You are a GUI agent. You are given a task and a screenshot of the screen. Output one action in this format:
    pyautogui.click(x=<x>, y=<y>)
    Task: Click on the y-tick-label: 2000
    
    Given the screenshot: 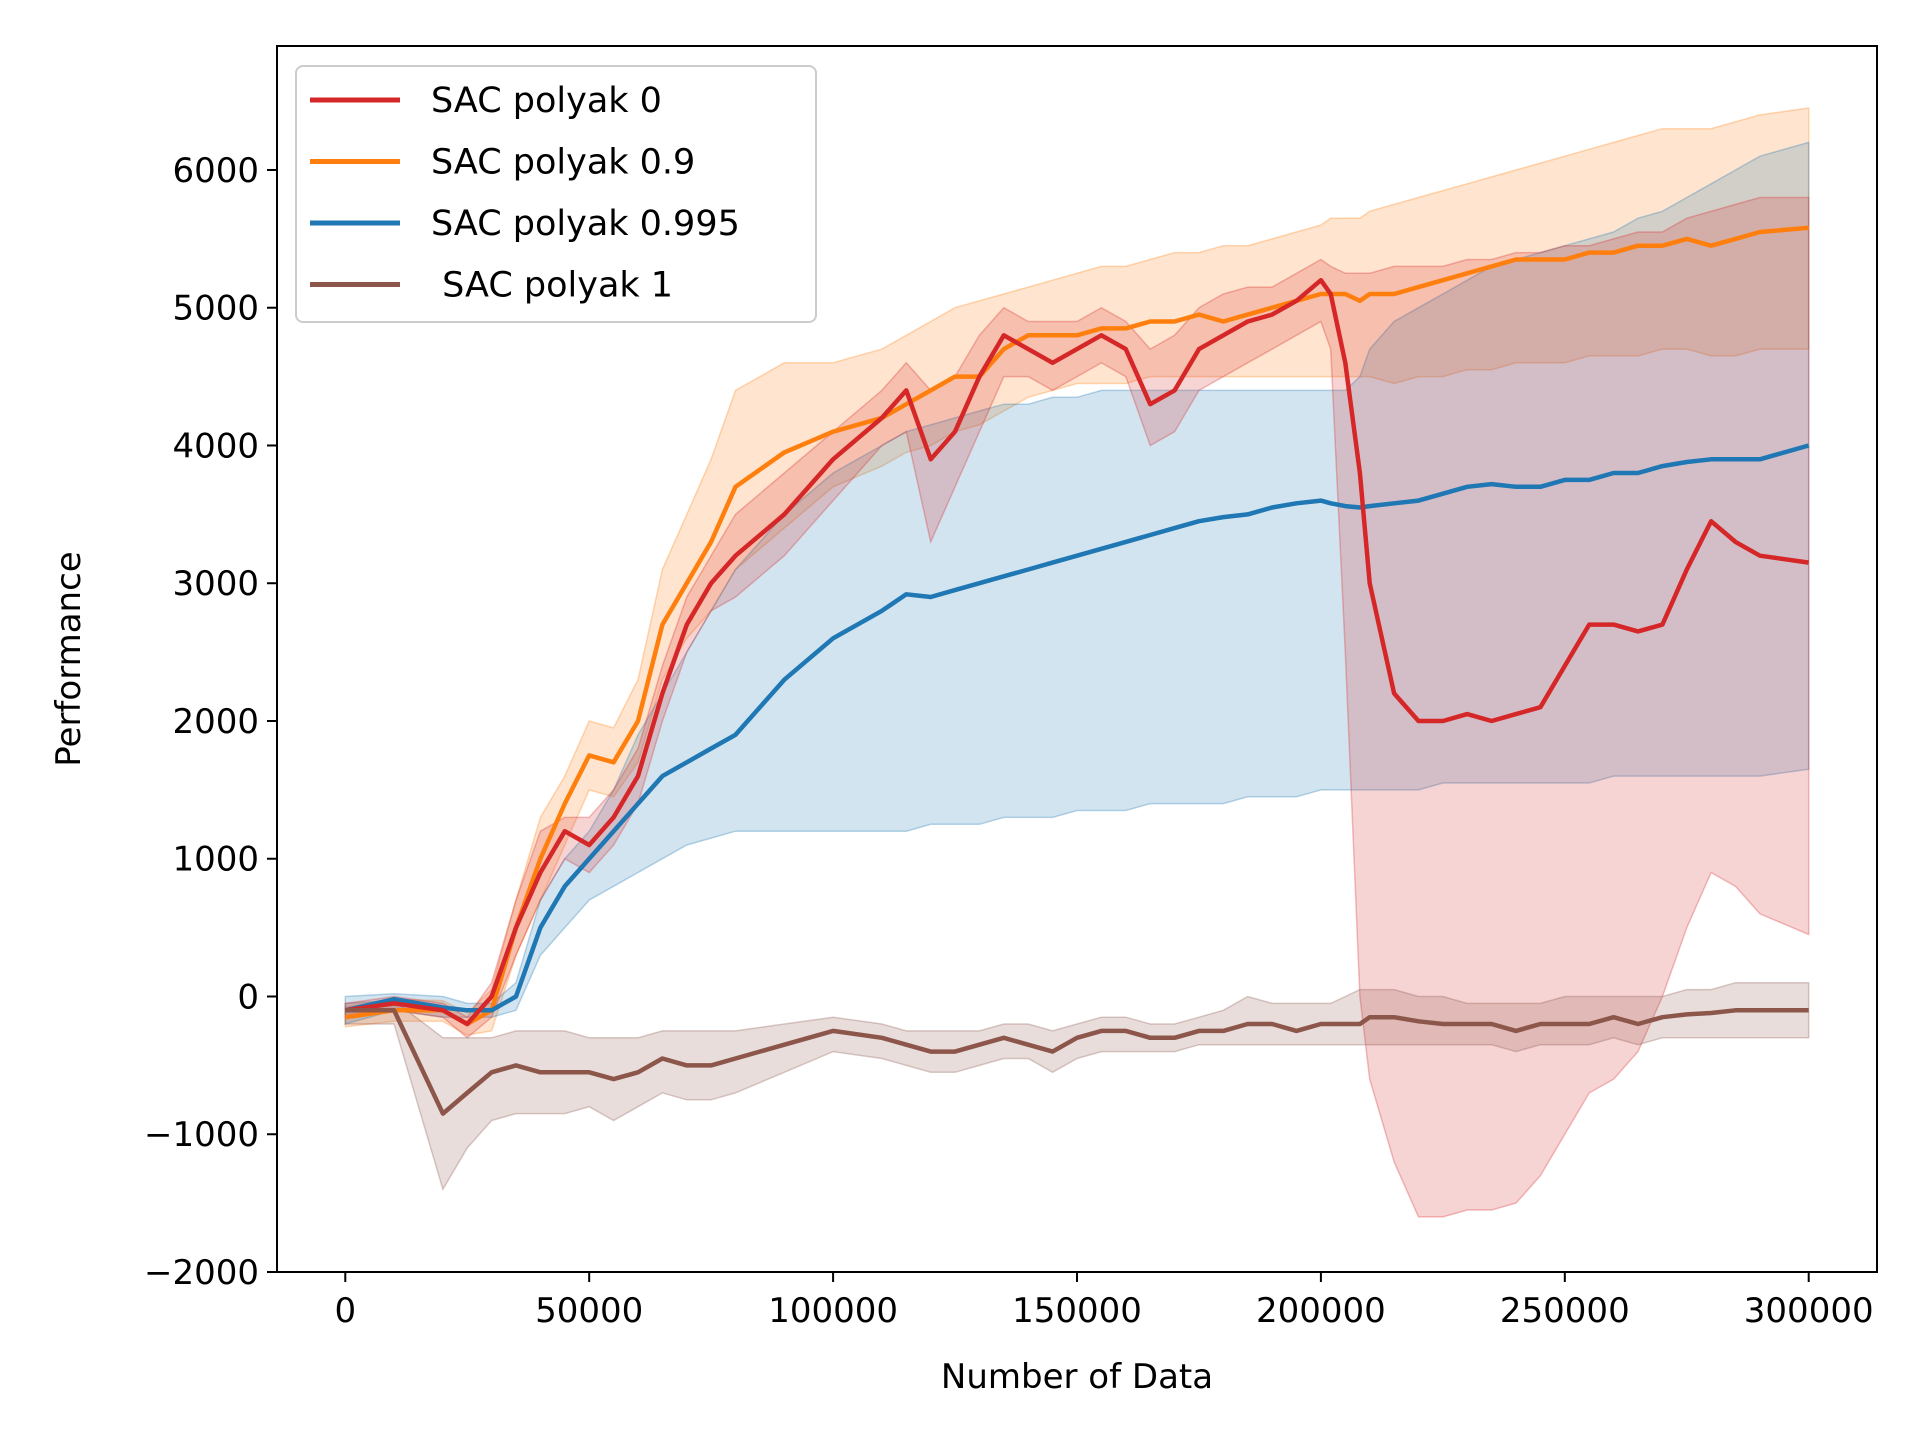 What is the action you would take?
    pyautogui.click(x=215, y=722)
    